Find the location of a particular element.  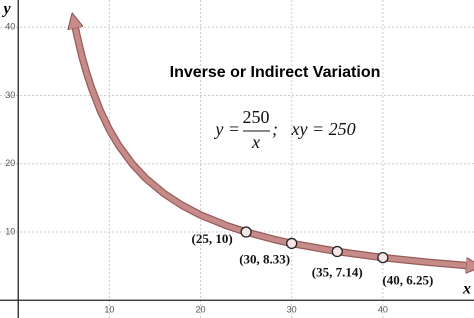

y-axis-label: y is located at coordinates (6, 9).